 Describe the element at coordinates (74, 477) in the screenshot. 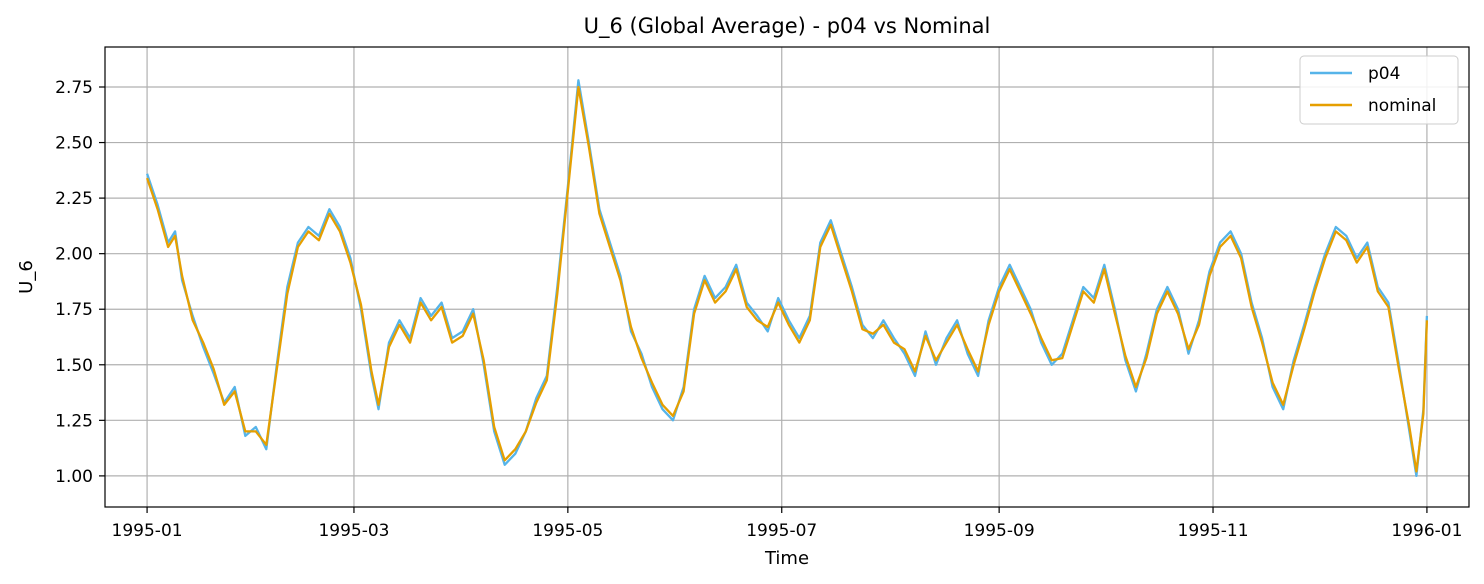

I see `y-tick-label: 1.00` at that location.